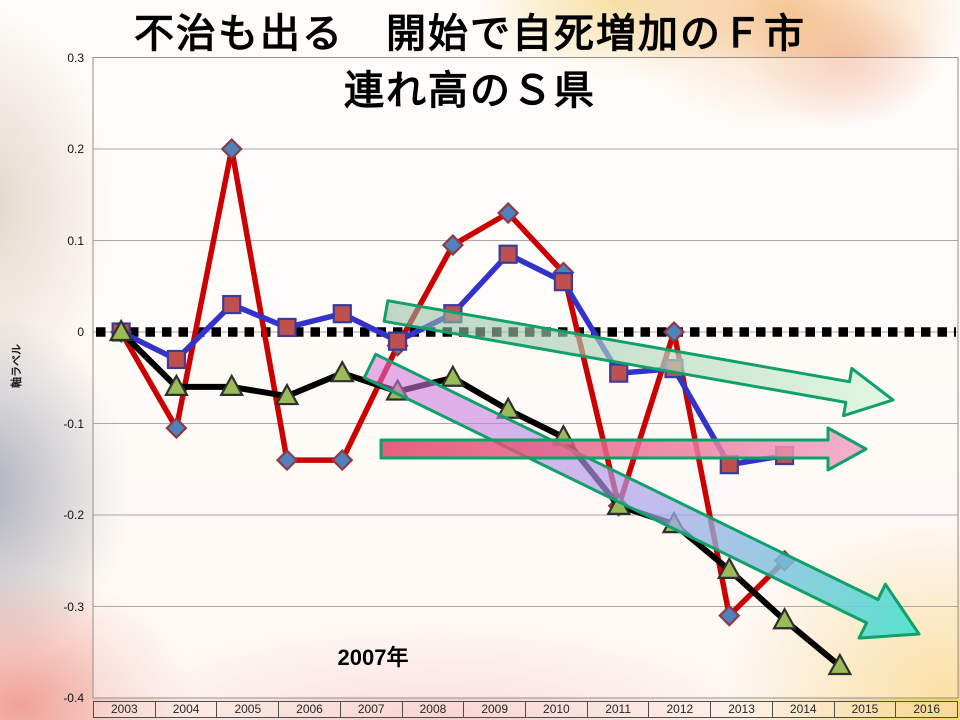  I want to click on x-axis-year-2004: 2004, so click(185, 709).